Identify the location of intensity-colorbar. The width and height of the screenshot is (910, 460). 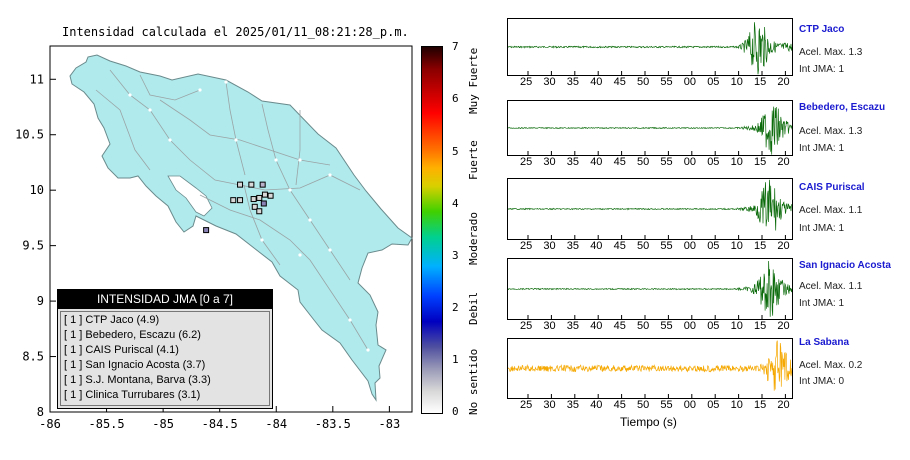
(432, 230).